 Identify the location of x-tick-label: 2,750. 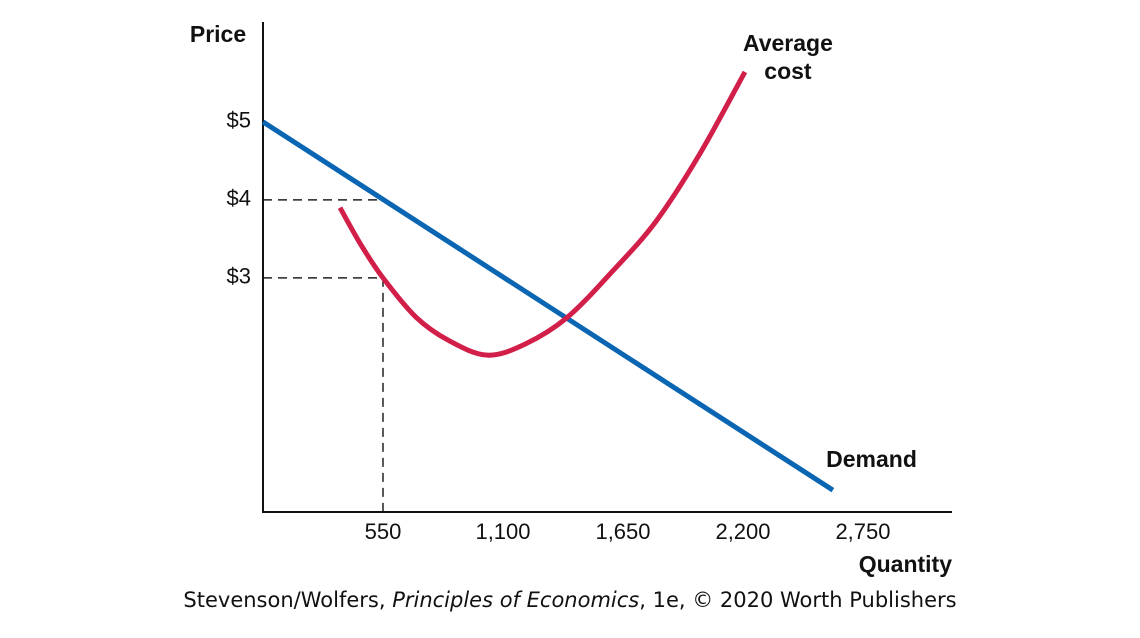
(862, 531).